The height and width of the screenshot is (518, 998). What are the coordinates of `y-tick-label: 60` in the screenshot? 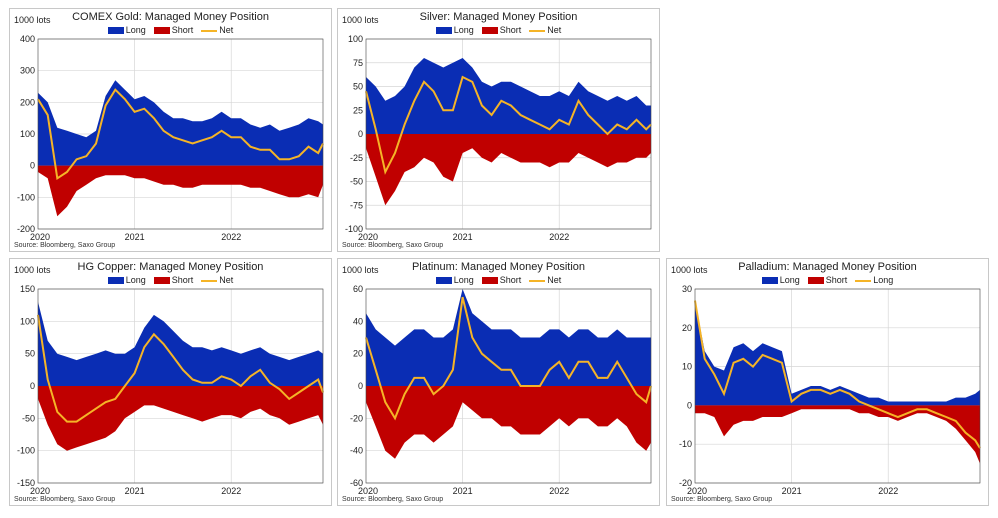 It's located at (358, 289).